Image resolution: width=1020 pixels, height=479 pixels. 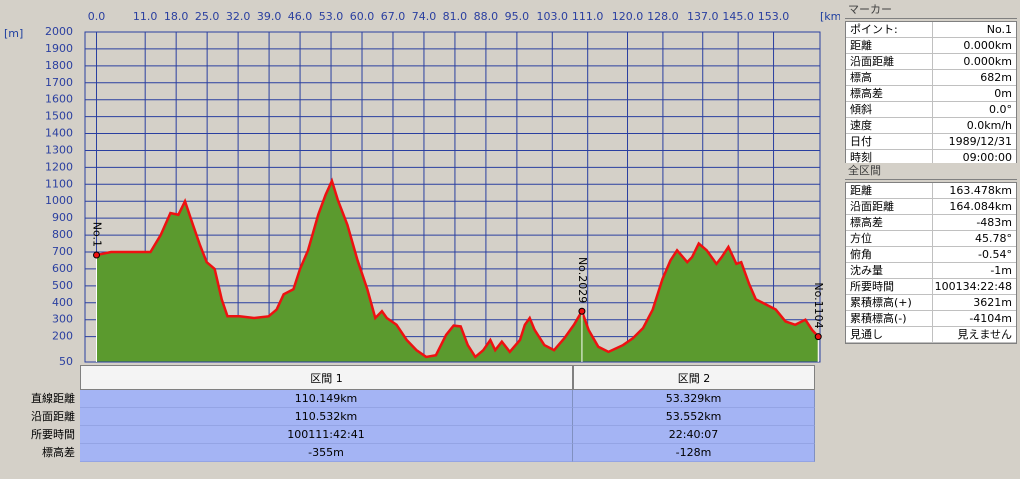 I want to click on panel-row: 沈み量 -1m, so click(x=931, y=271).